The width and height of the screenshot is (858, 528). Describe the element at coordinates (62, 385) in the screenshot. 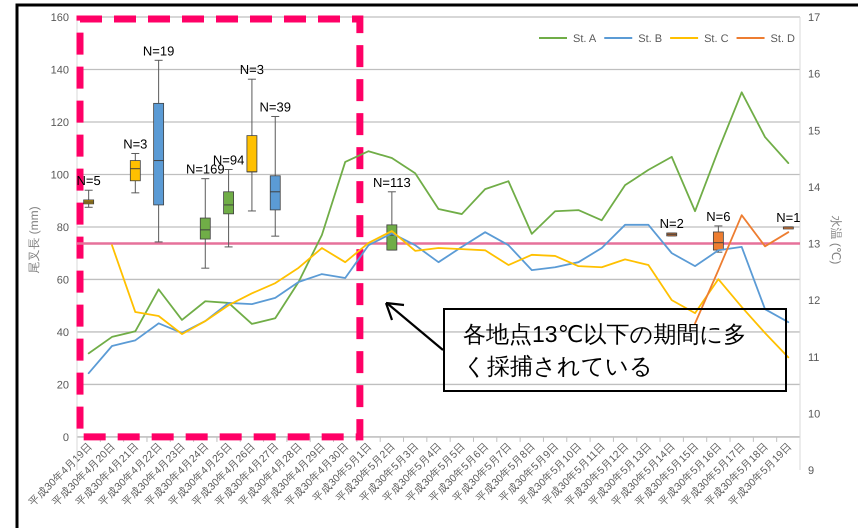

I see `y-tick-label: 20` at that location.